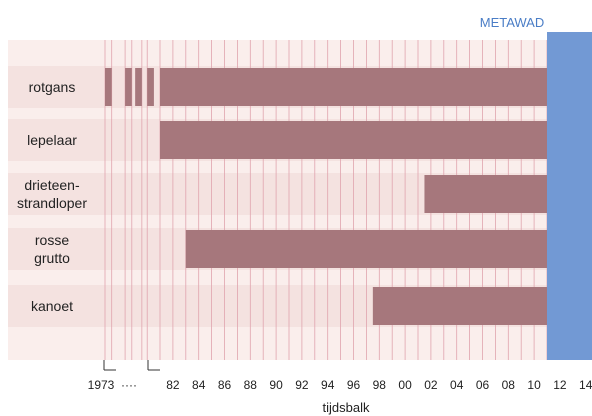 The width and height of the screenshot is (592, 416). I want to click on x-tick-label: 90, so click(276, 385).